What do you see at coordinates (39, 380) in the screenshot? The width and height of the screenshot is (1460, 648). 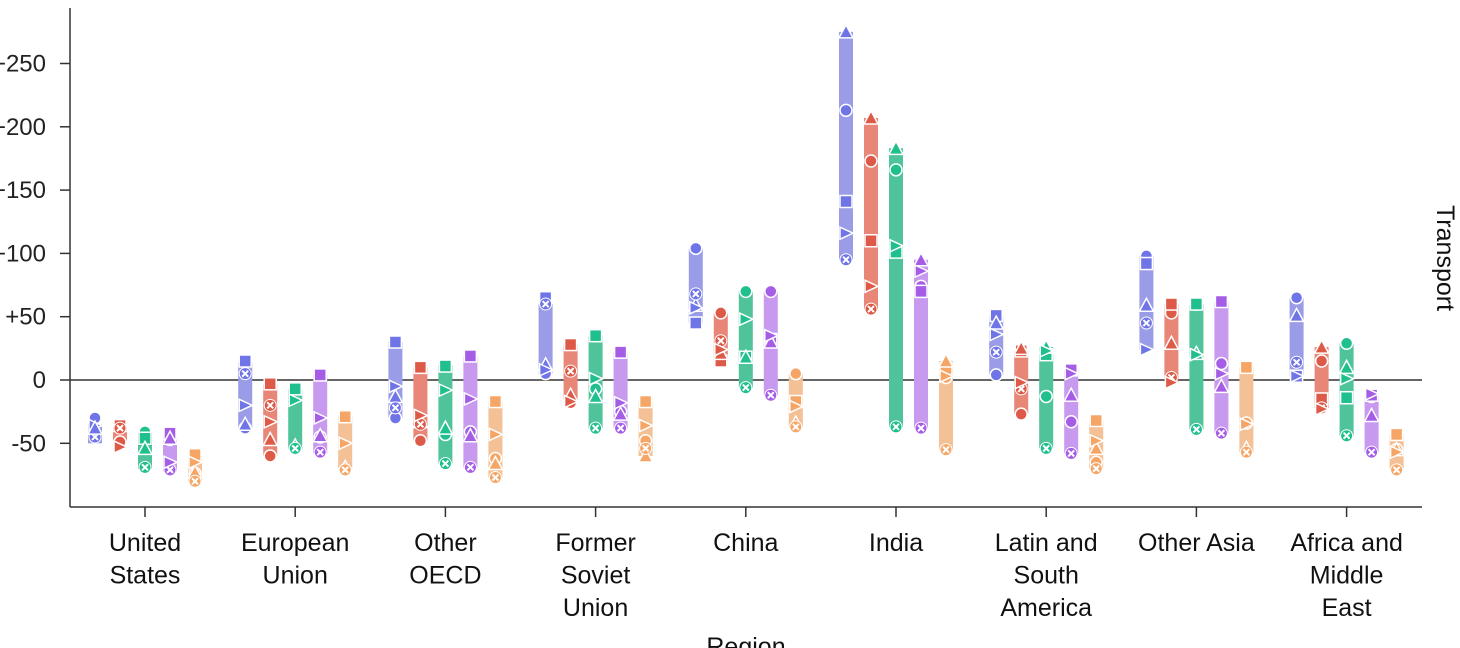 I see `y-tick-label: 0` at bounding box center [39, 380].